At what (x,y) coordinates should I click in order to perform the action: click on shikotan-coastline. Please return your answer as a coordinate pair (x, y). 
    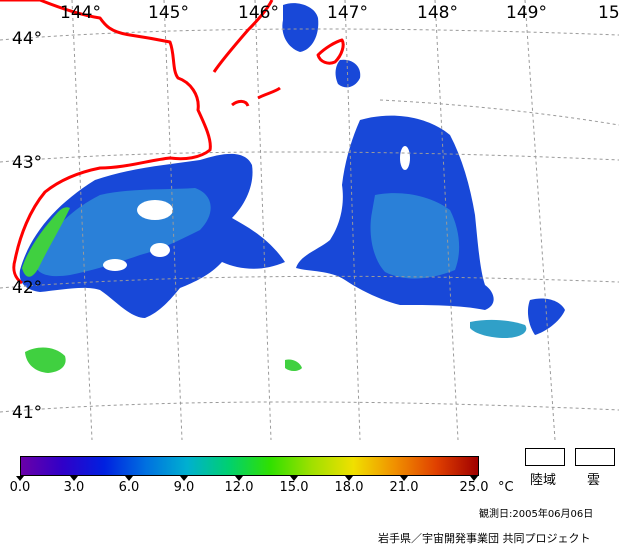
    Looking at the image, I should click on (240, 103).